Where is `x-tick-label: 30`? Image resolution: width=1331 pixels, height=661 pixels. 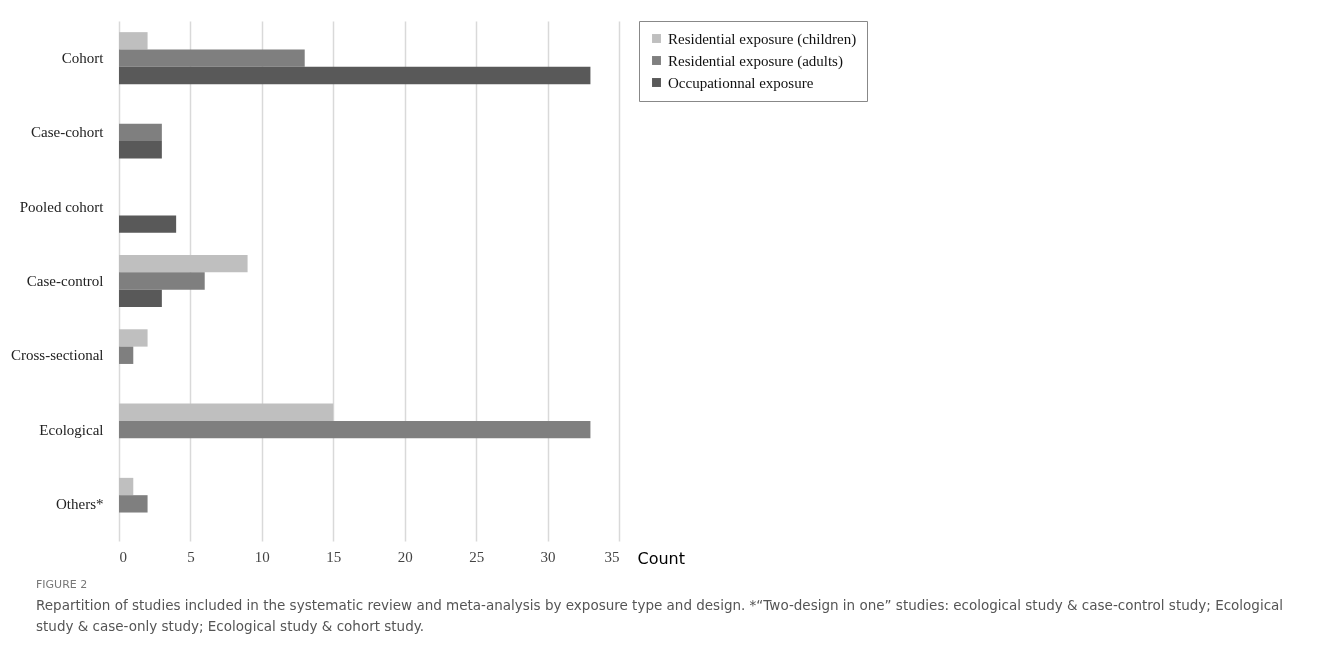
x-tick-label: 30 is located at coordinates (548, 556).